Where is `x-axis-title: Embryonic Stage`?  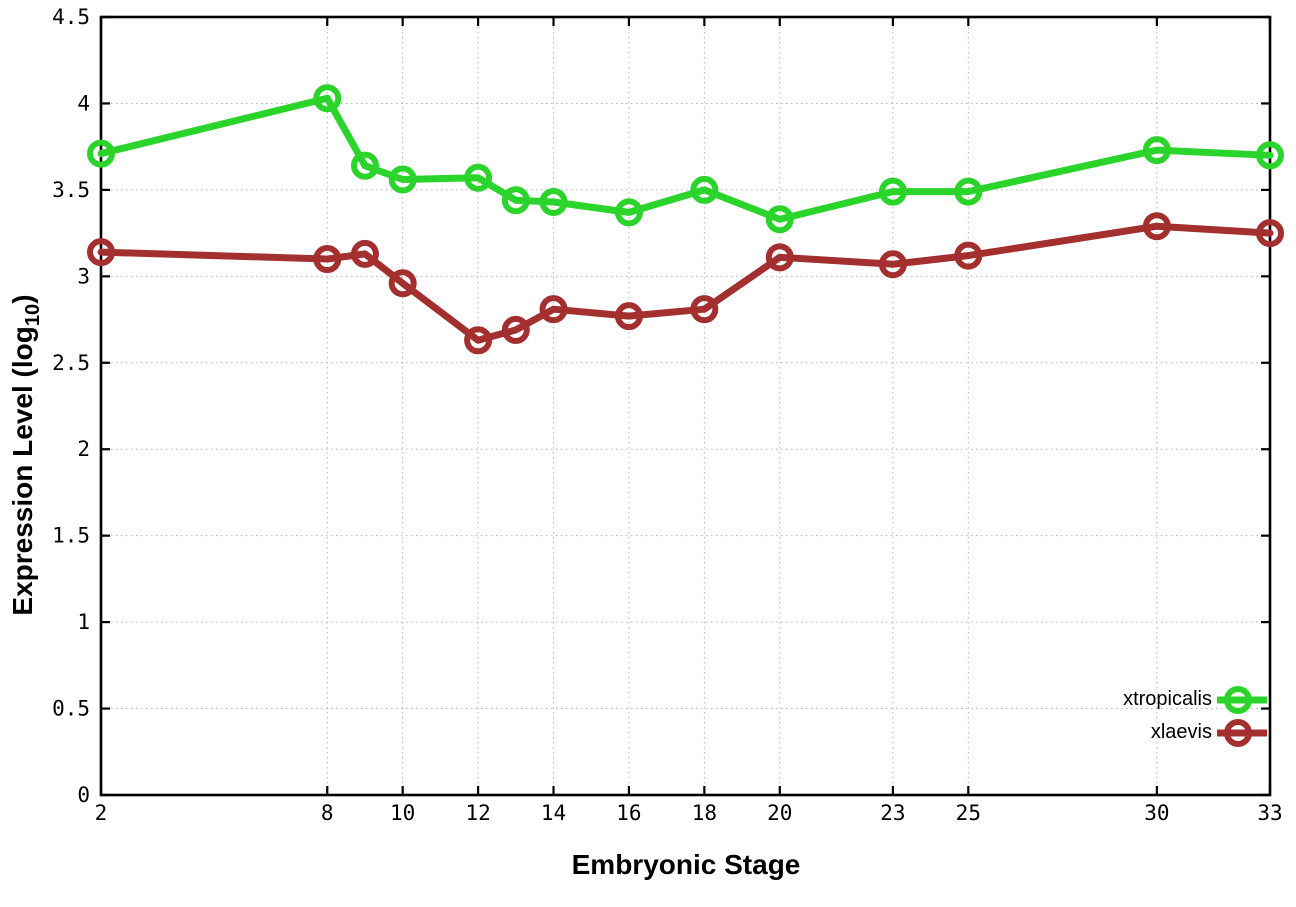 x-axis-title: Embryonic Stage is located at coordinates (686, 864).